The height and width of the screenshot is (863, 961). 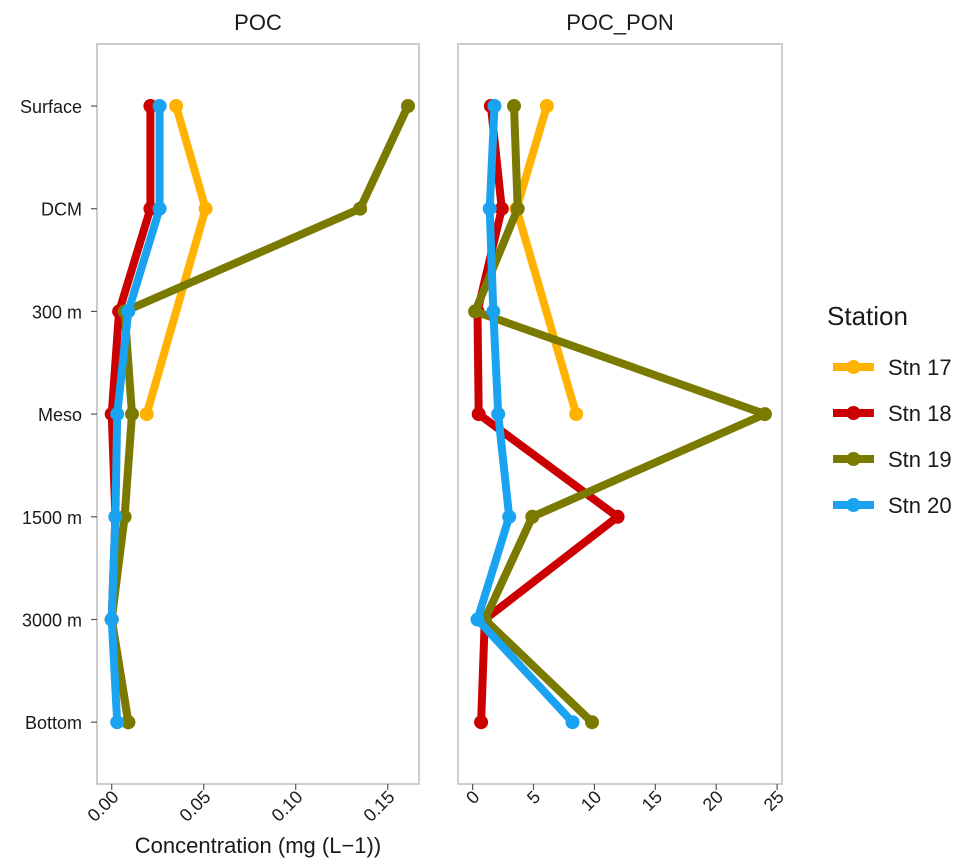 What do you see at coordinates (51, 107) in the screenshot?
I see `y-tick-label-surface: Surface` at bounding box center [51, 107].